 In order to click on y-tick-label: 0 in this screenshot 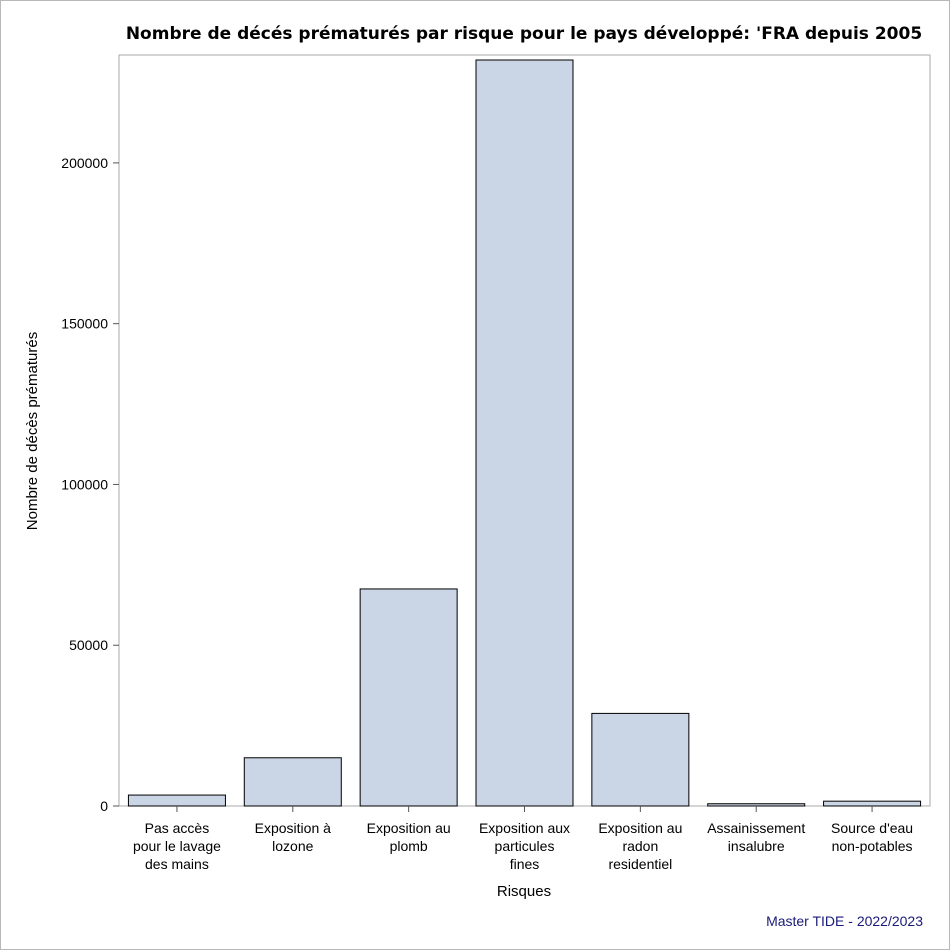, I will do `click(104, 806)`.